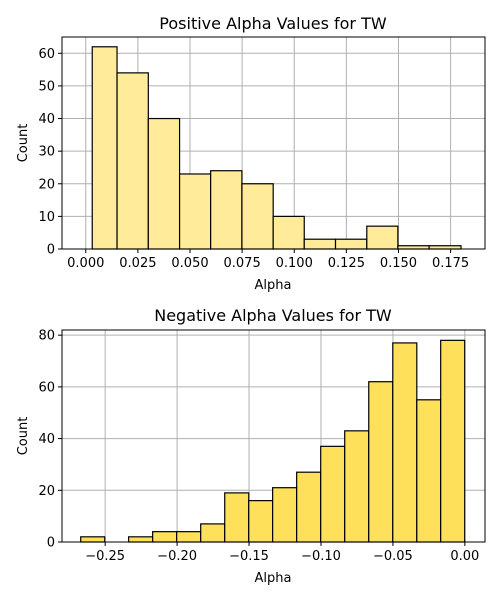 The width and height of the screenshot is (500, 600). Describe the element at coordinates (398, 263) in the screenshot. I see `x-tick-label: 0.150` at that location.